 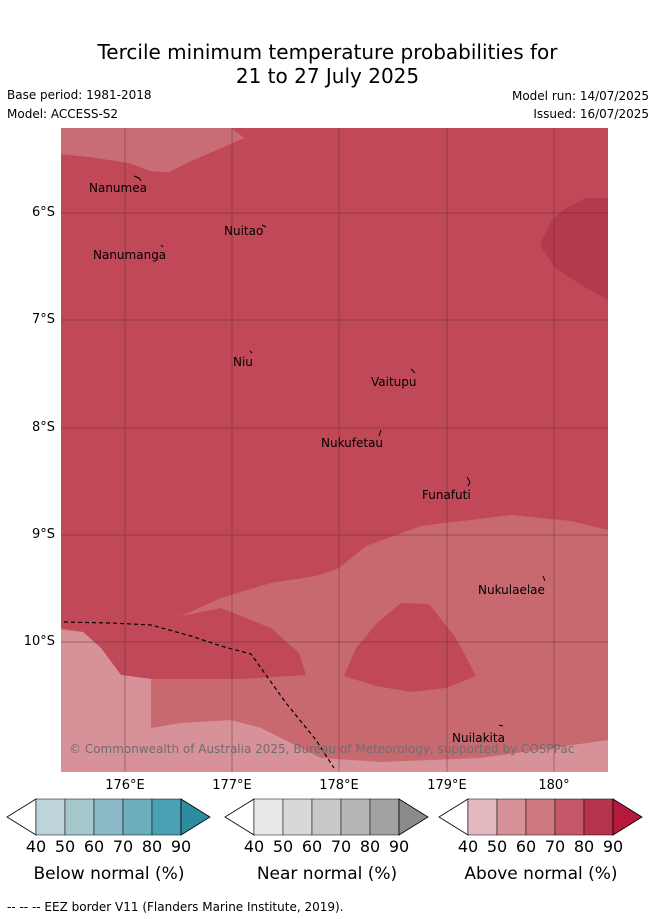 I want to click on place-label-nuilakita: Nuilakita, so click(x=478, y=738).